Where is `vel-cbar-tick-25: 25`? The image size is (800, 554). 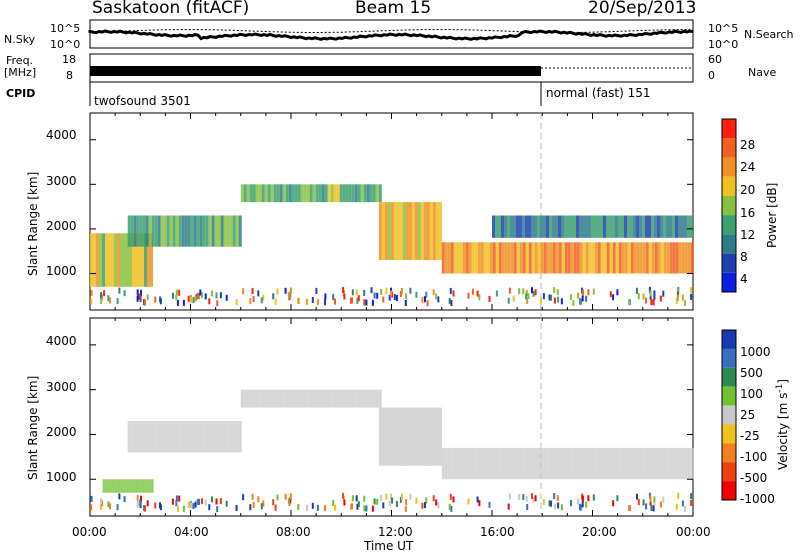
vel-cbar-tick-25: 25 is located at coordinates (748, 415).